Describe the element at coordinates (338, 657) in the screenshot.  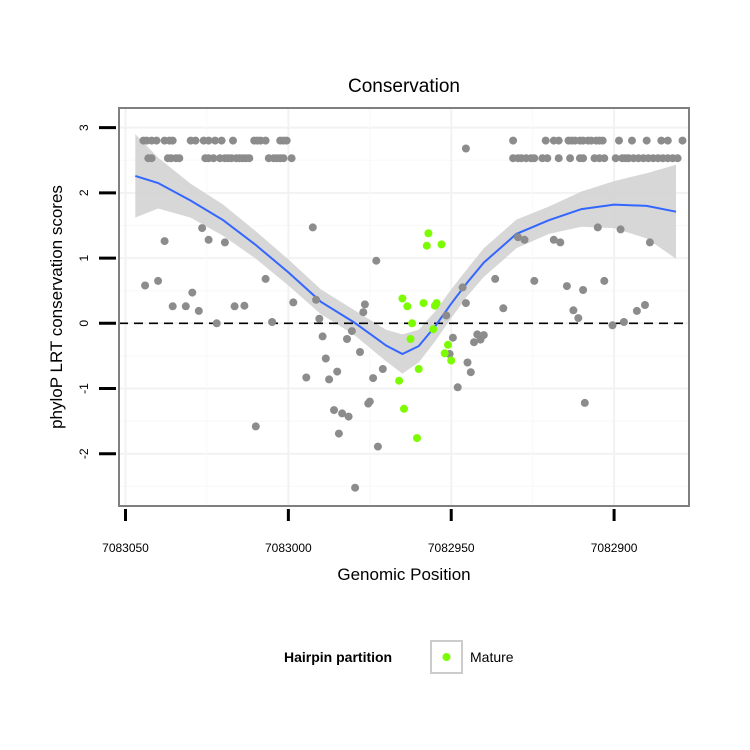
I see `legend-title: Hairpin partition` at that location.